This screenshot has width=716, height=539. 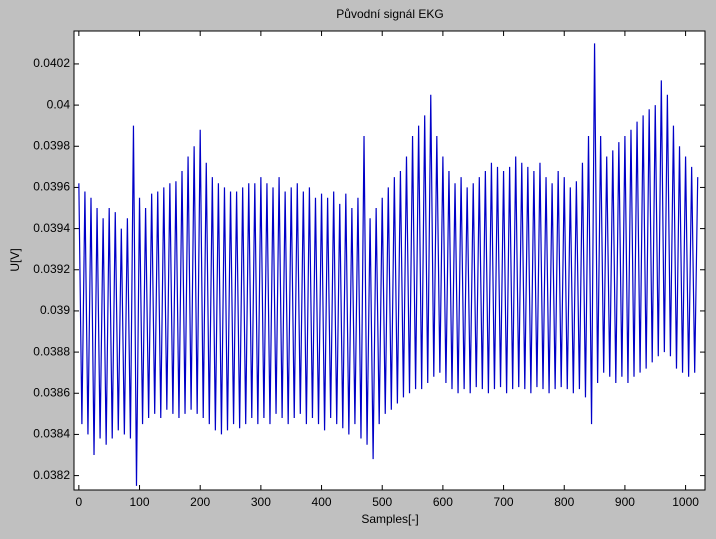 What do you see at coordinates (51, 228) in the screenshot?
I see `y-tick-label: 0.0394` at bounding box center [51, 228].